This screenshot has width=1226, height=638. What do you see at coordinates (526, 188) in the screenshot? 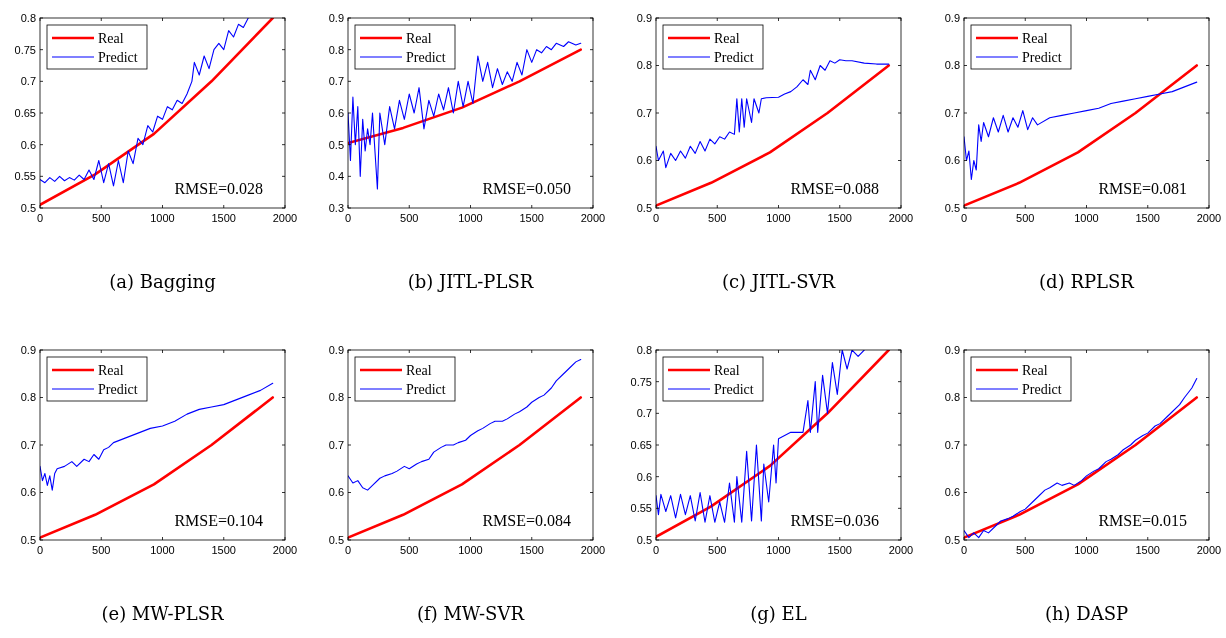
I see `annotation: RMSE=0.050` at bounding box center [526, 188].